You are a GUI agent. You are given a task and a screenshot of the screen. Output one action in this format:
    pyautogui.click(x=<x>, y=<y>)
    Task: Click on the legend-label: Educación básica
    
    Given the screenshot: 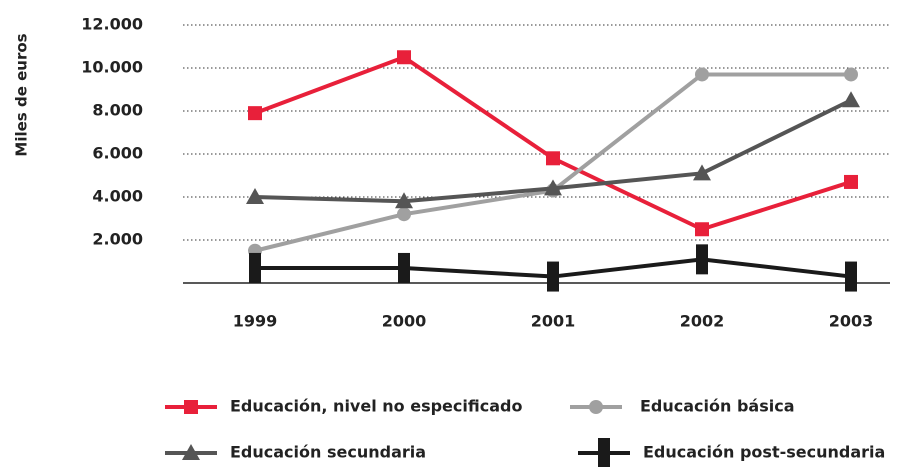 What is the action you would take?
    pyautogui.click(x=717, y=406)
    